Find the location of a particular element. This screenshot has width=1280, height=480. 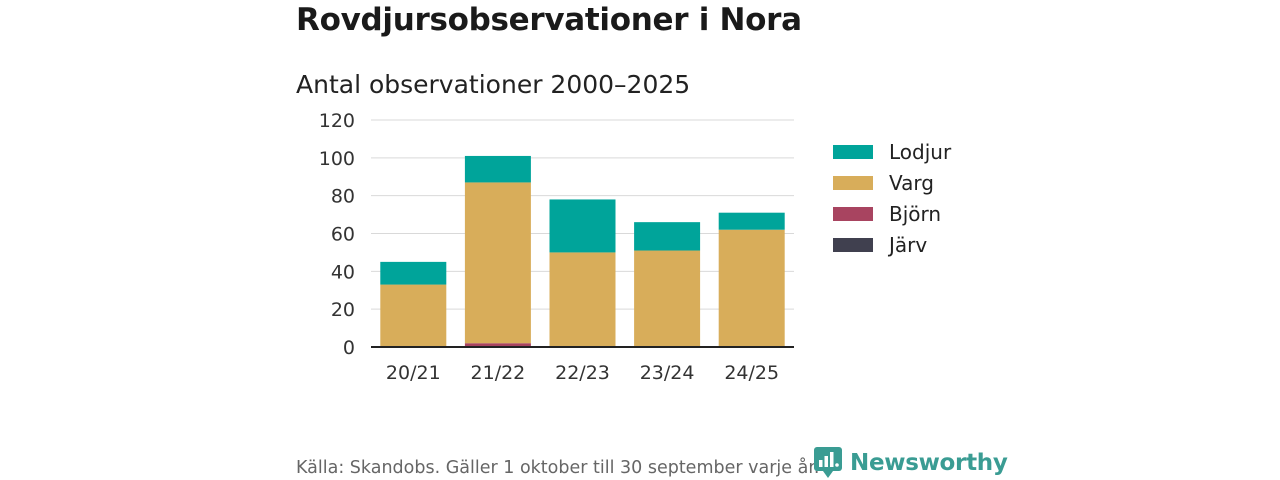

chart-title: Rovdjursobservationer i Nora is located at coordinates (549, 20).